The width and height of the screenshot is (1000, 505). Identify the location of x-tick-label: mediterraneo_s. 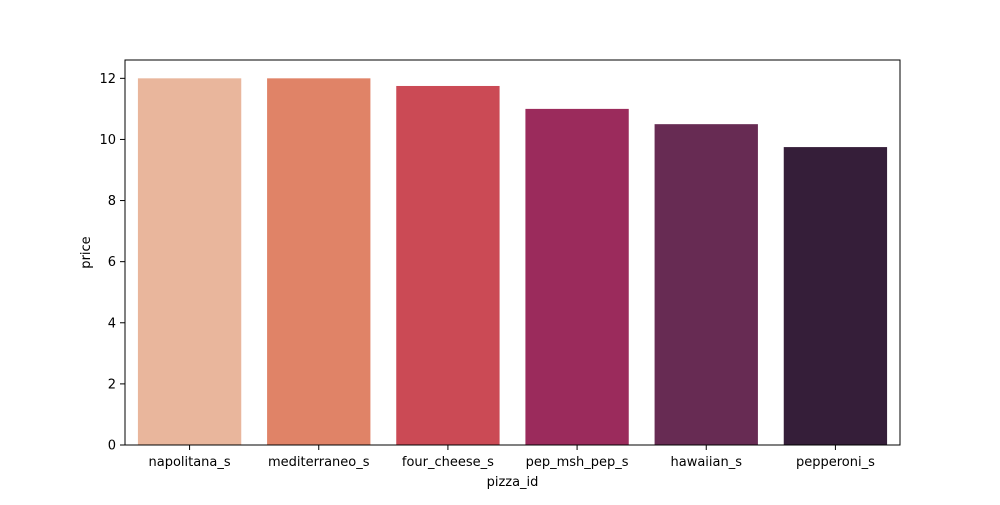
(319, 462).